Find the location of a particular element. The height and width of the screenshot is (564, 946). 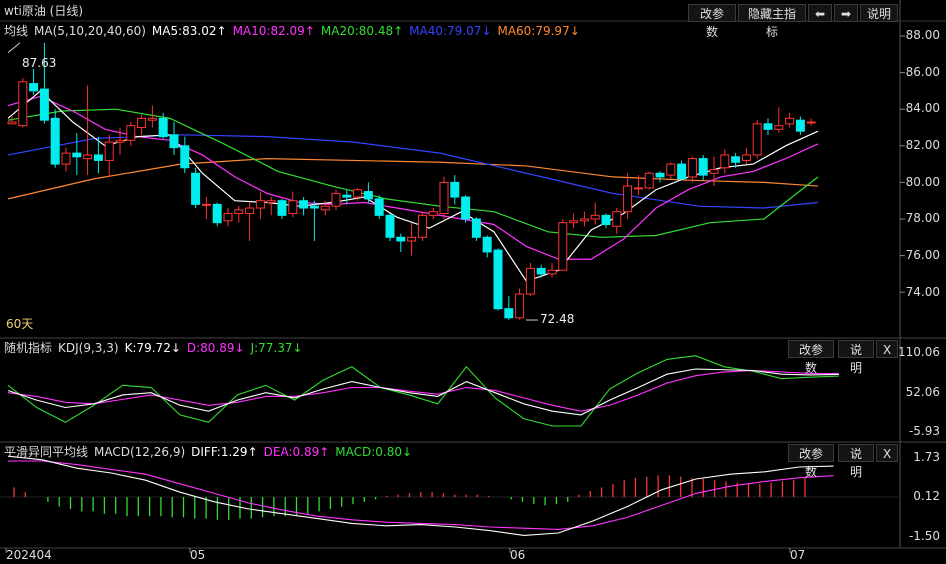

y-tick-84: 84.00 is located at coordinates (922, 108).